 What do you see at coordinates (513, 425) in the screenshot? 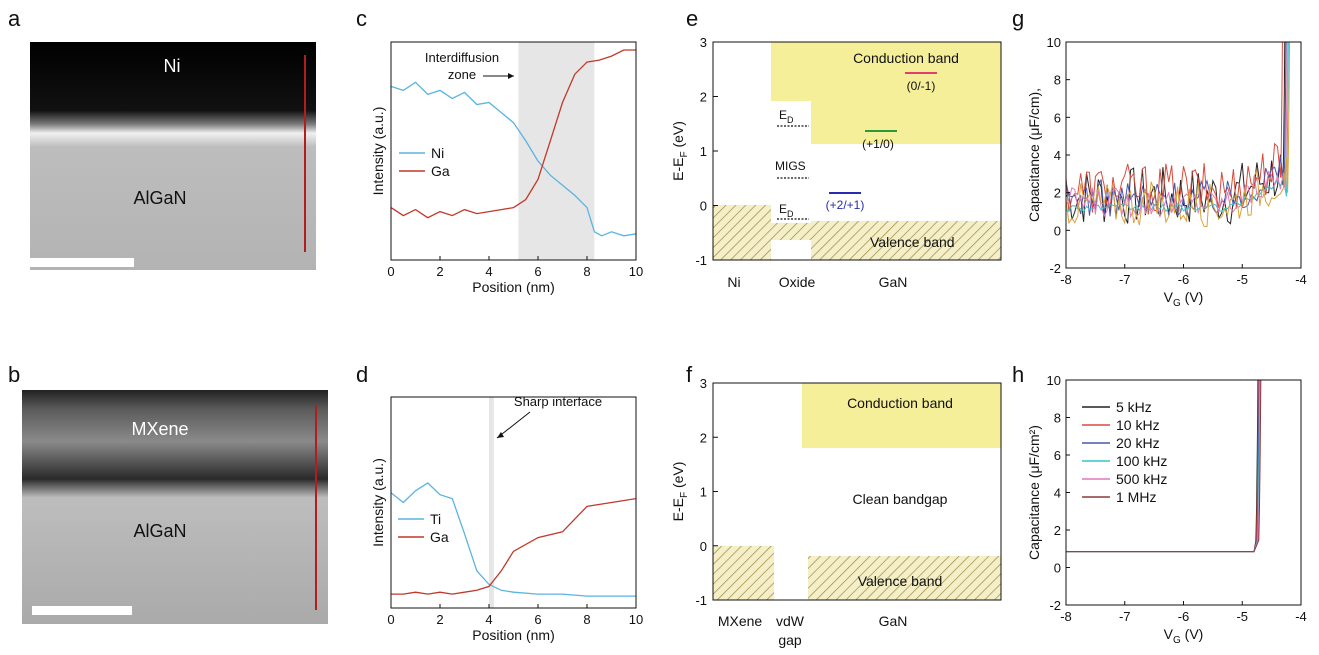
I see `panel-d-annotation-arrow` at bounding box center [513, 425].